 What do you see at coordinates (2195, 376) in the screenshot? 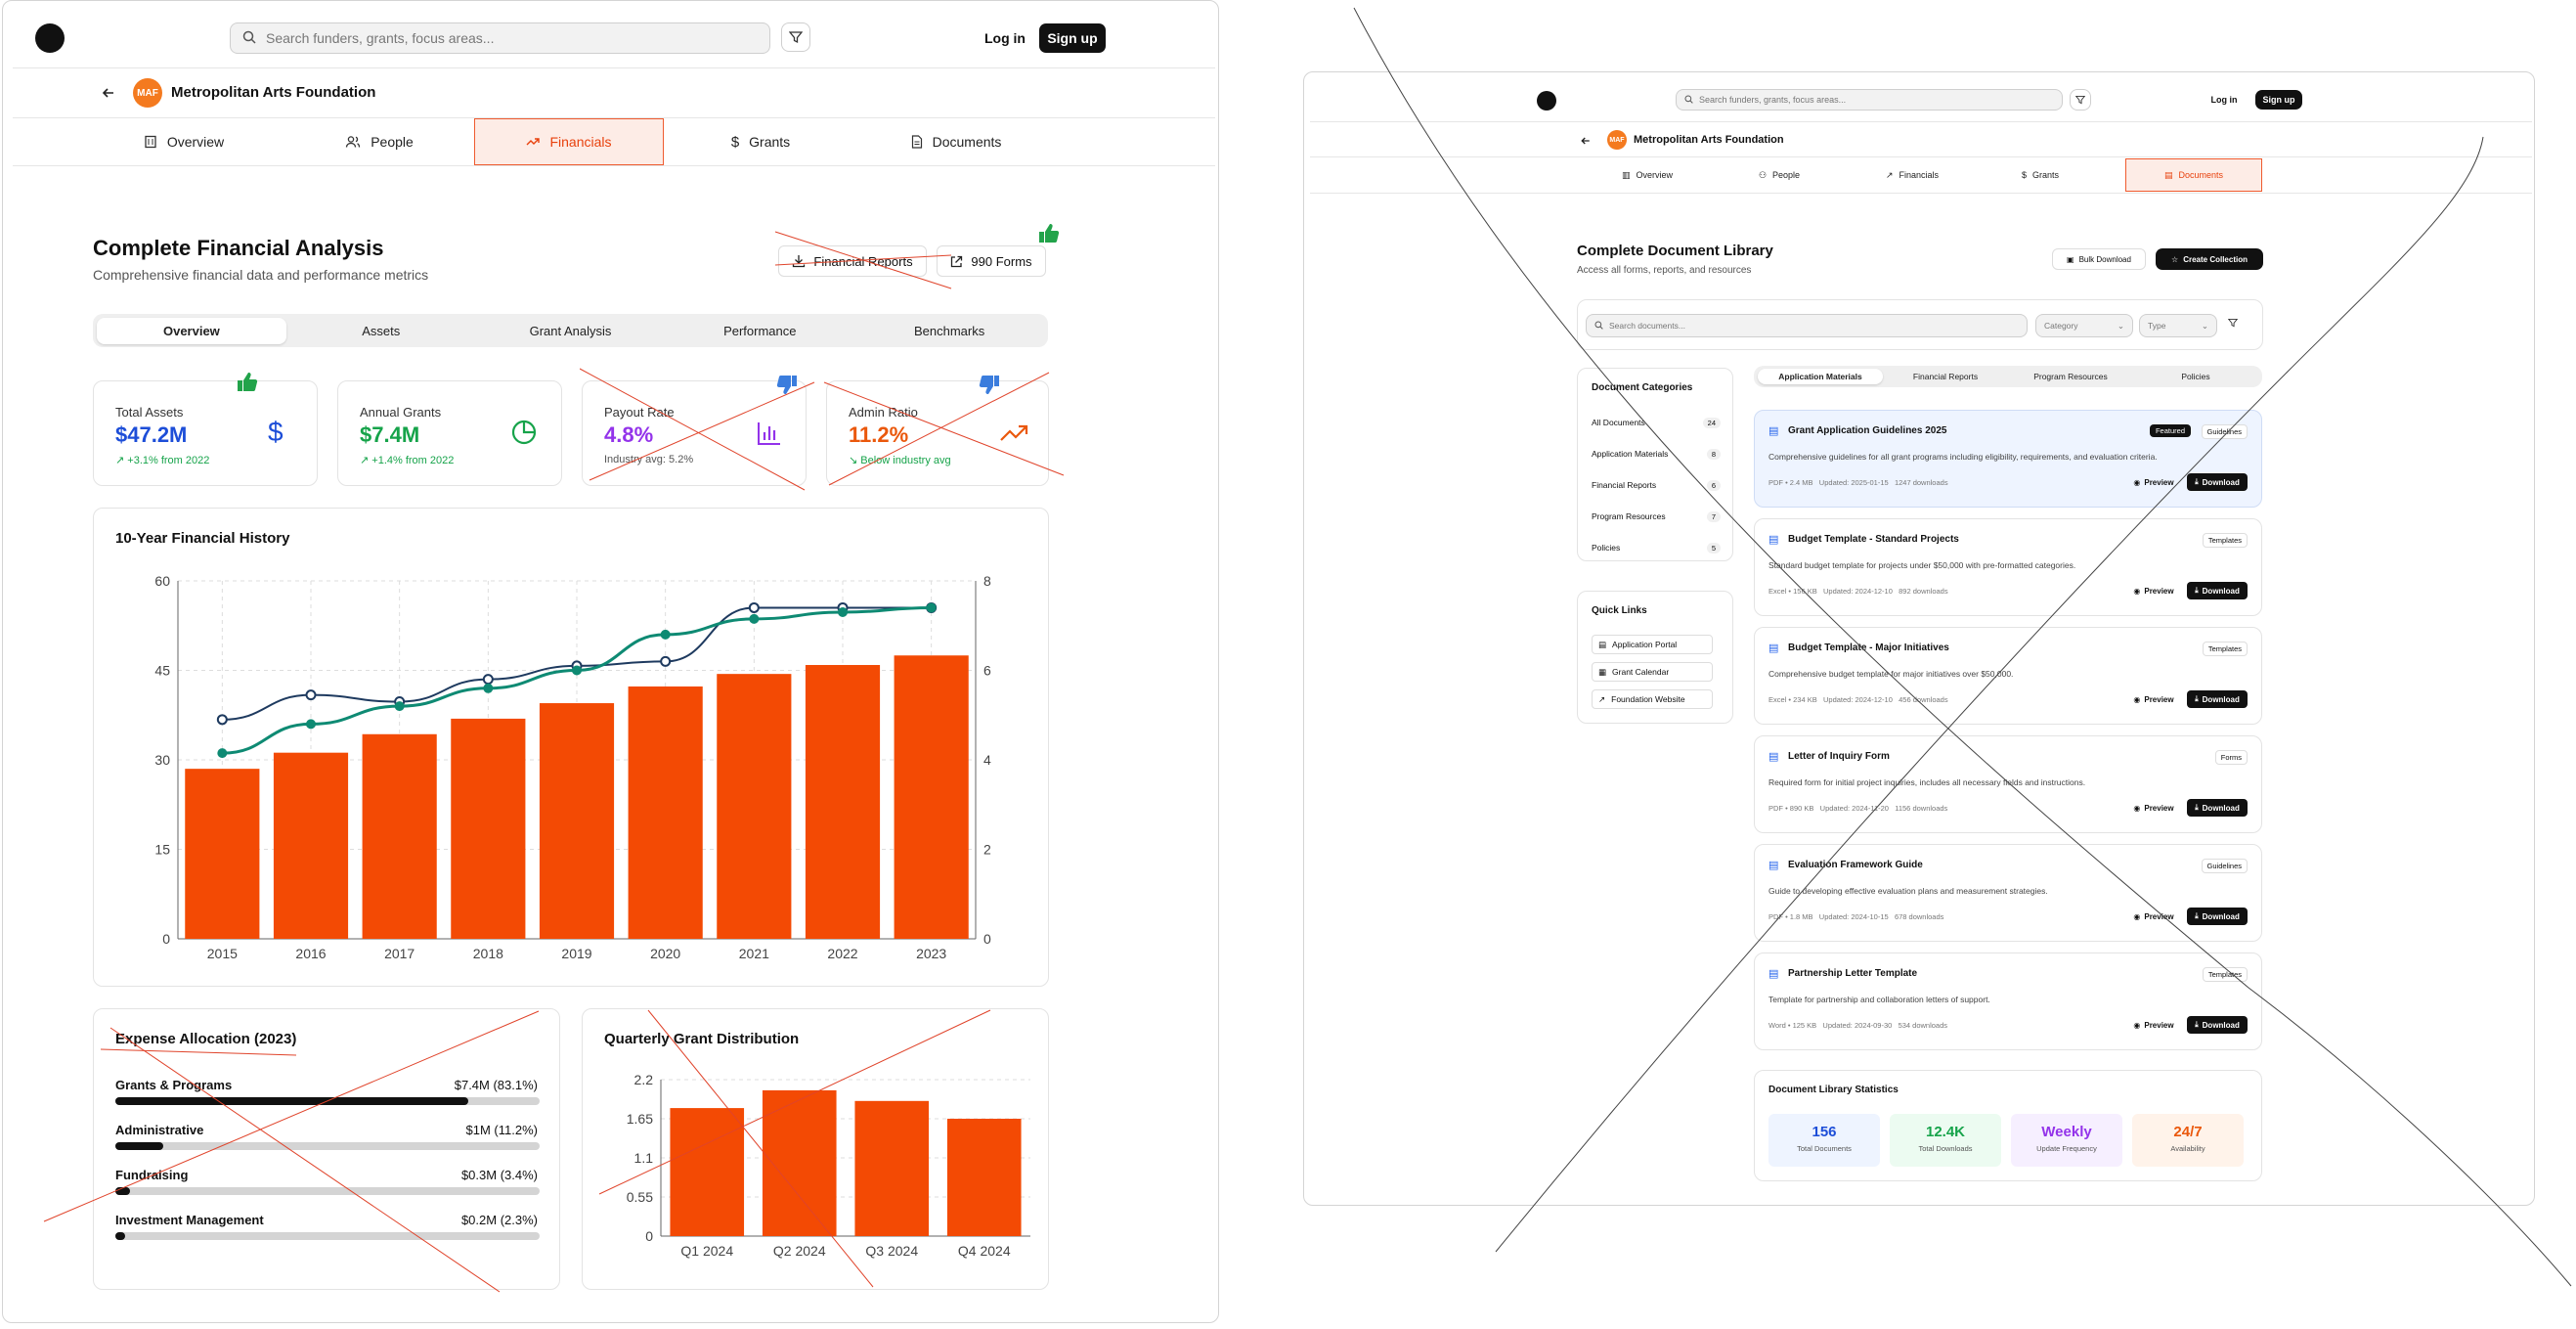
I see `doc-tab-policies: Policies` at bounding box center [2195, 376].